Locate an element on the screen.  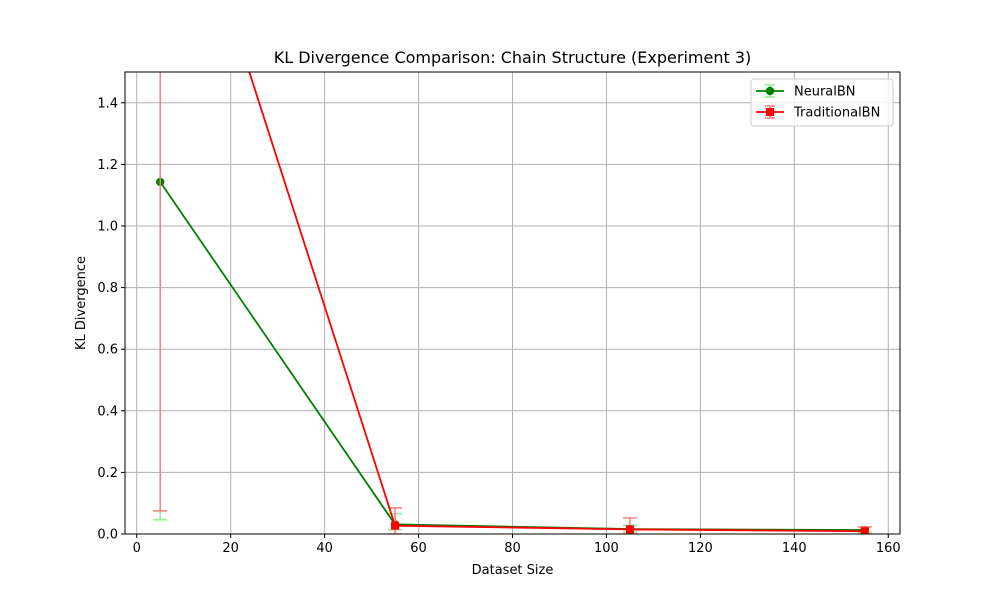
x-tick-label: 0 is located at coordinates (137, 548).